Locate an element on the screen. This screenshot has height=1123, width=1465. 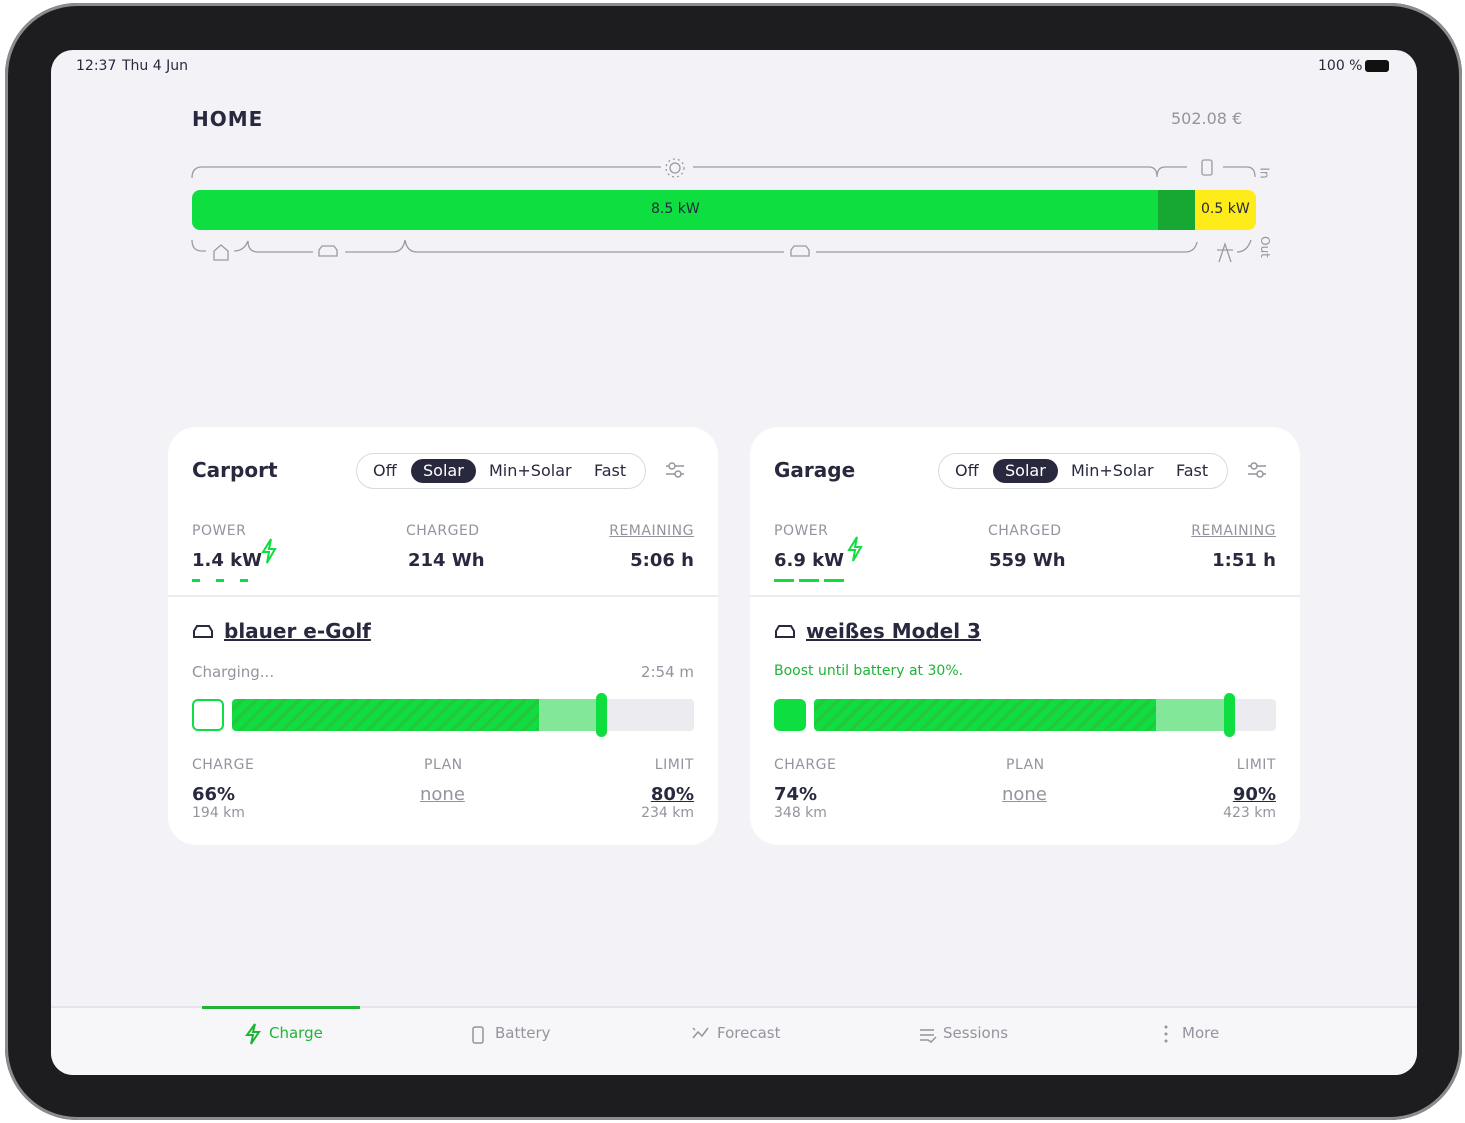
active-tab-indicator is located at coordinates (281, 1007).